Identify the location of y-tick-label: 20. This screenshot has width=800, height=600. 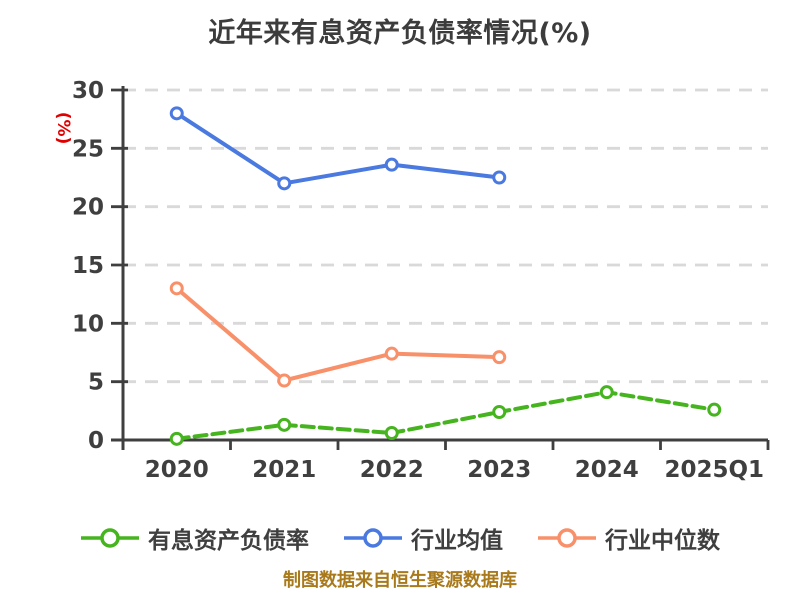
(88, 208).